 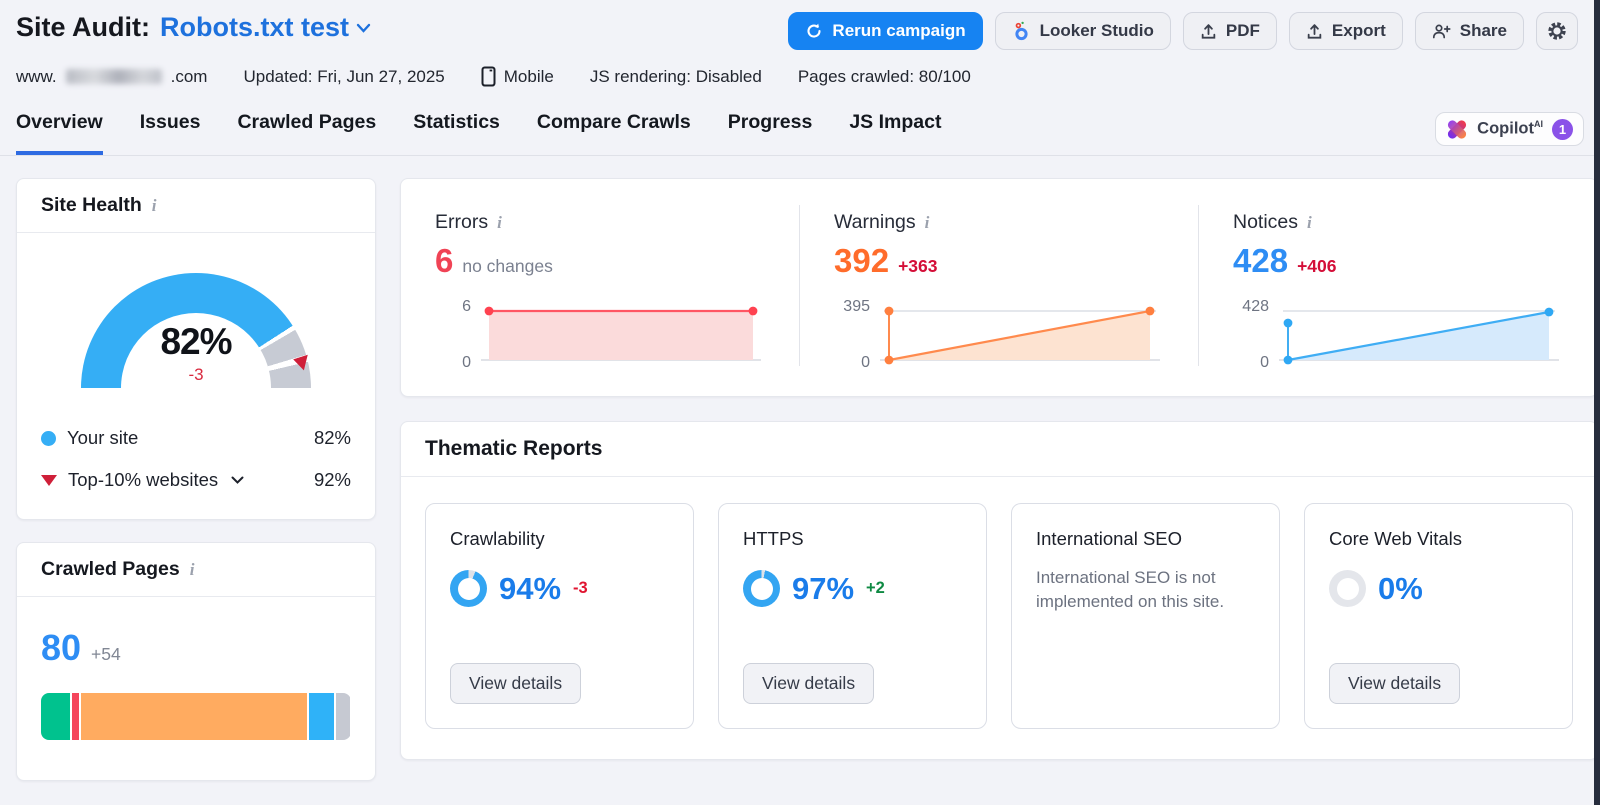 What do you see at coordinates (1419, 336) in the screenshot?
I see `notices-chart` at bounding box center [1419, 336].